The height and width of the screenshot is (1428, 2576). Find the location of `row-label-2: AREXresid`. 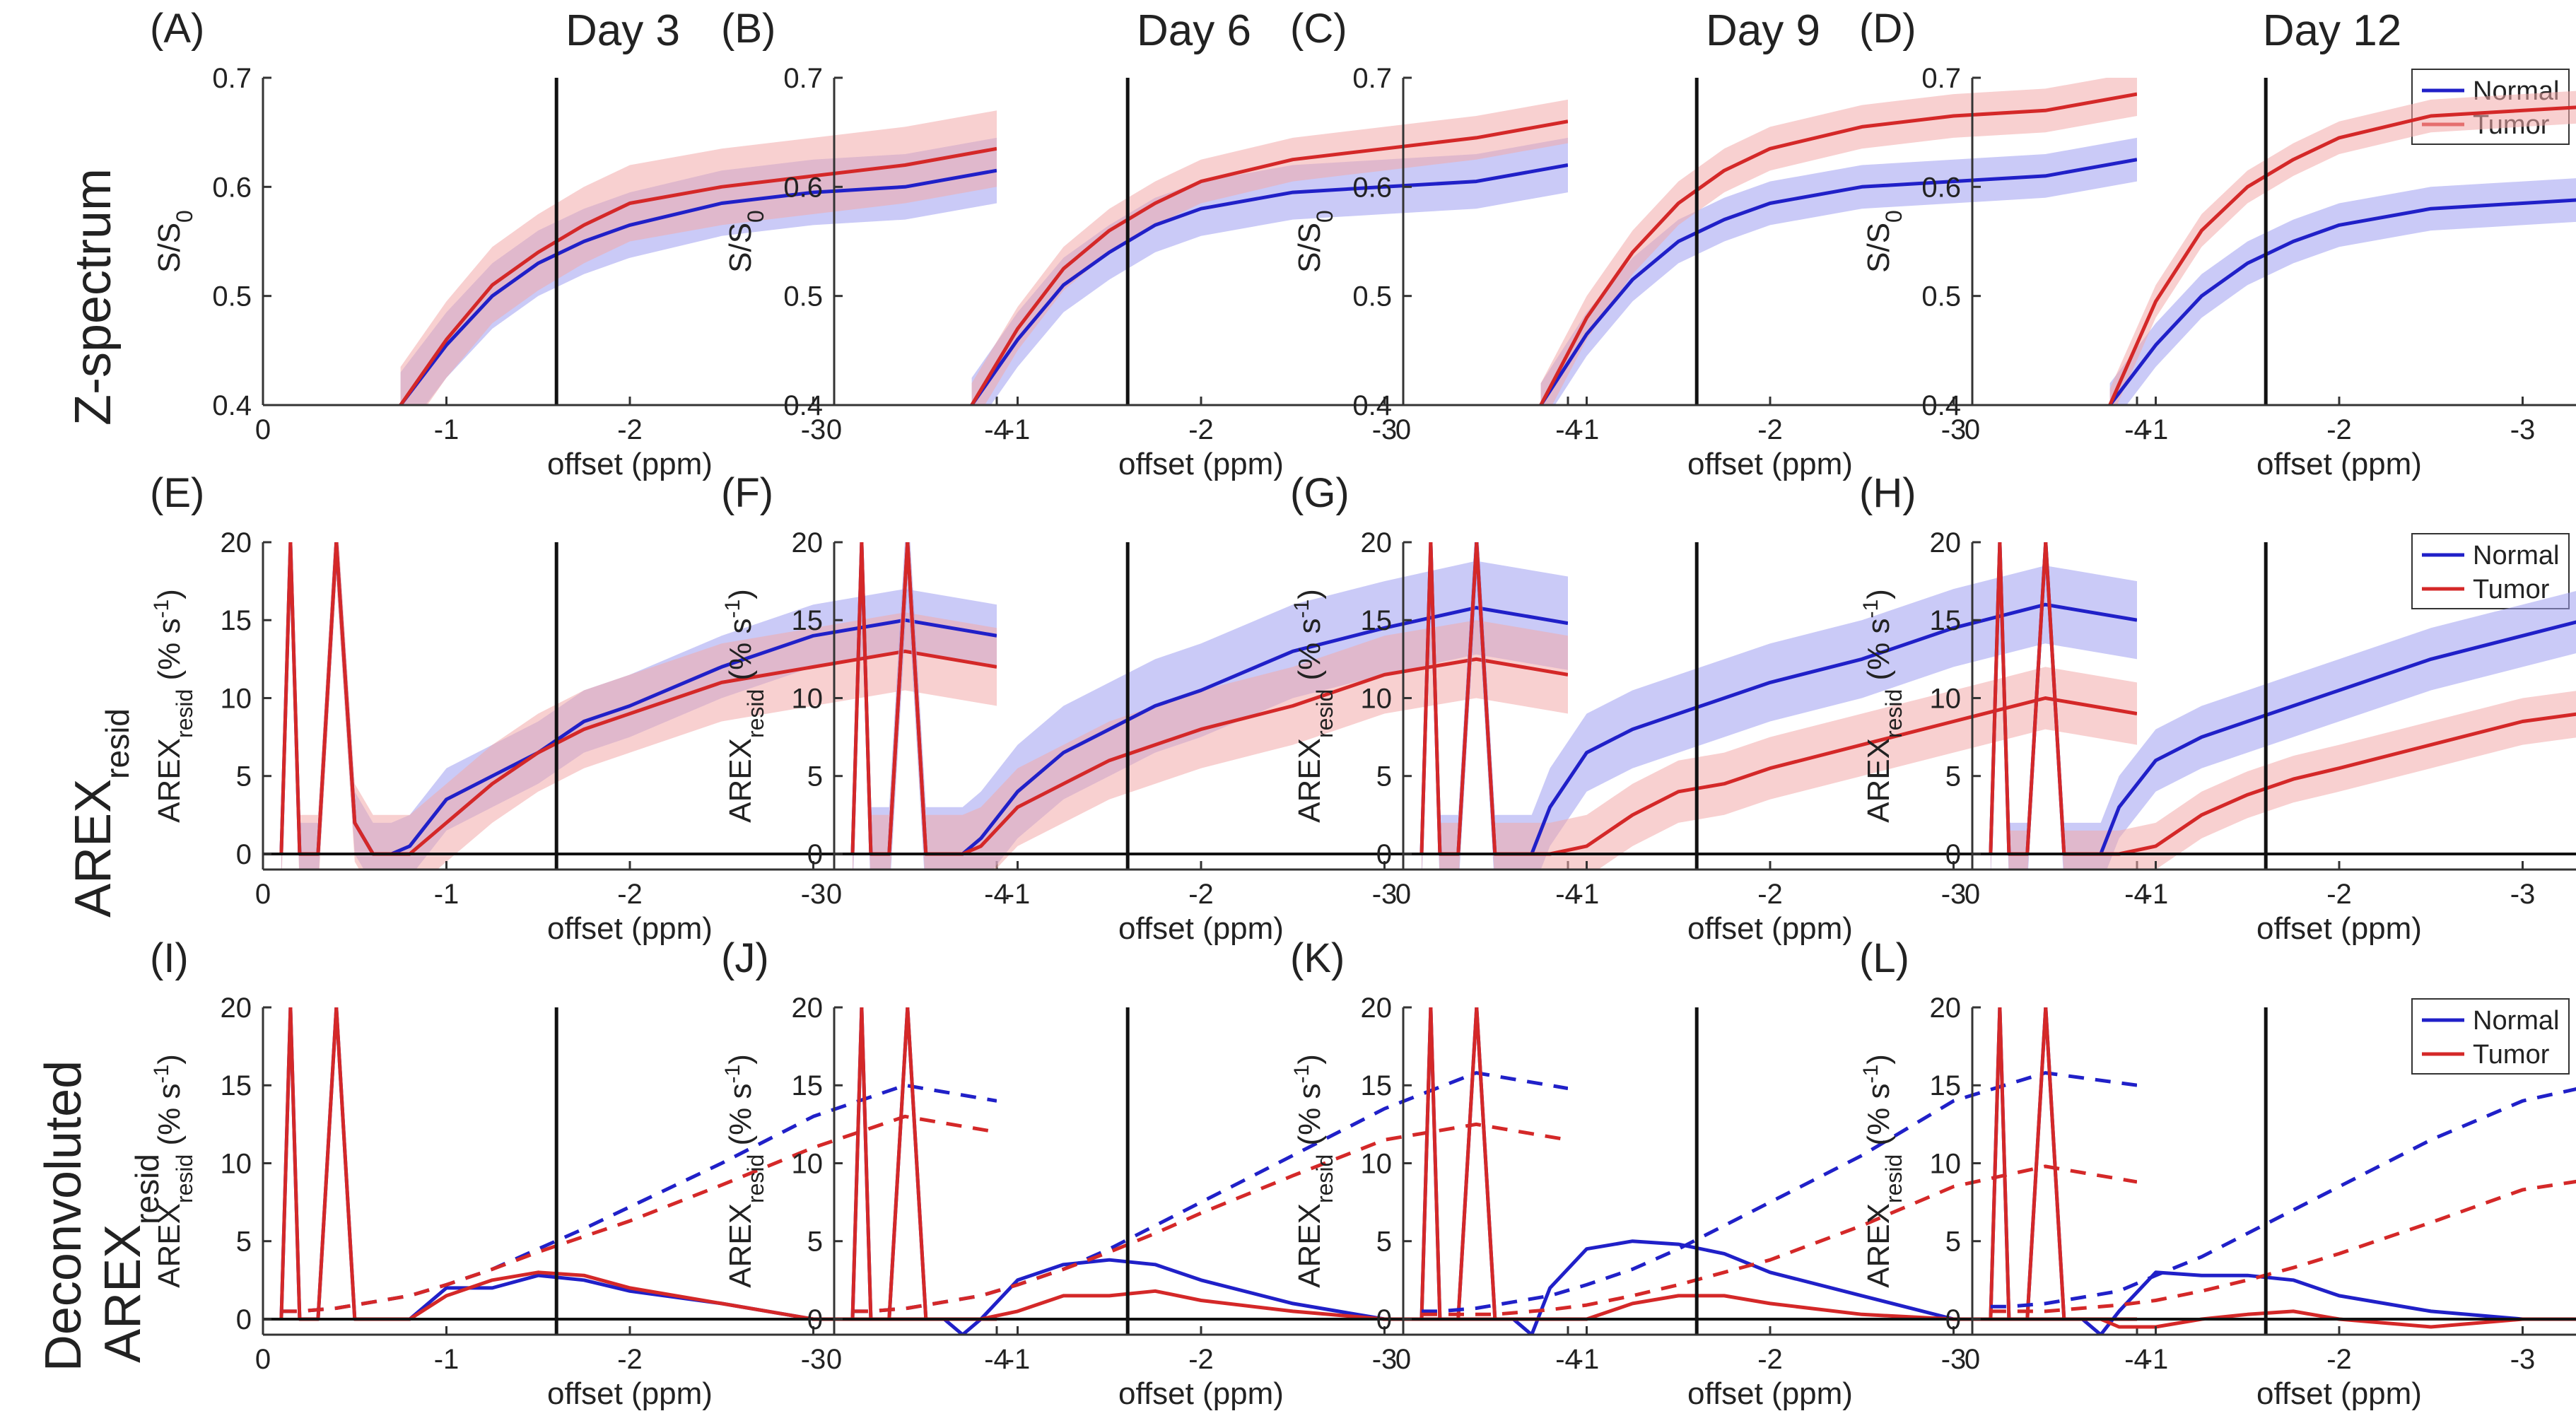

row-label-2: AREXresid is located at coordinates (101, 813).